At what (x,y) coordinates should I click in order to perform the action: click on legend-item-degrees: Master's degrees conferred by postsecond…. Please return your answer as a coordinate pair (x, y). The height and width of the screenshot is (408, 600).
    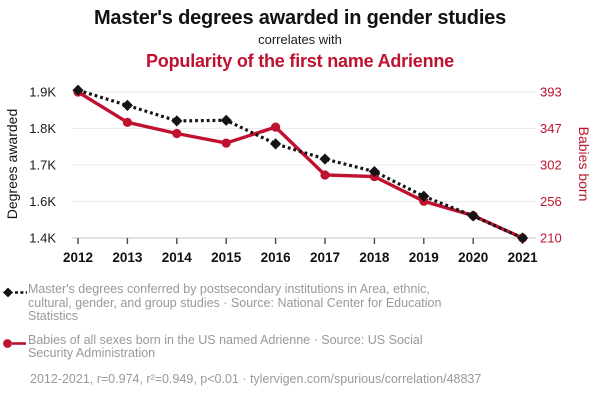
    Looking at the image, I should click on (301, 303).